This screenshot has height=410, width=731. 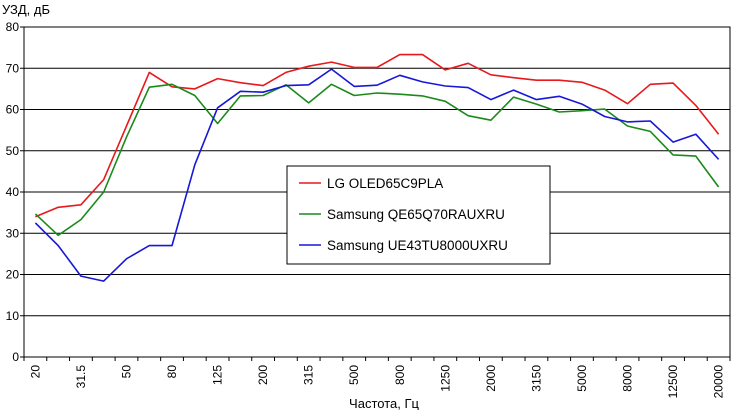 What do you see at coordinates (309, 375) in the screenshot?
I see `x-tick-label: 315` at bounding box center [309, 375].